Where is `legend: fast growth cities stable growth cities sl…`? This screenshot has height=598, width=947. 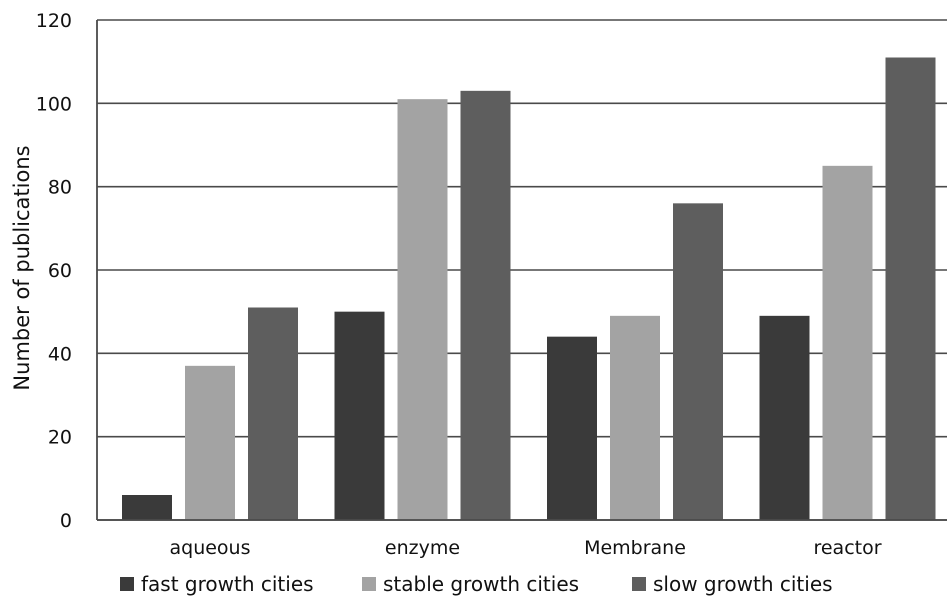 legend: fast growth cities stable growth cities sl… is located at coordinates (476, 584).